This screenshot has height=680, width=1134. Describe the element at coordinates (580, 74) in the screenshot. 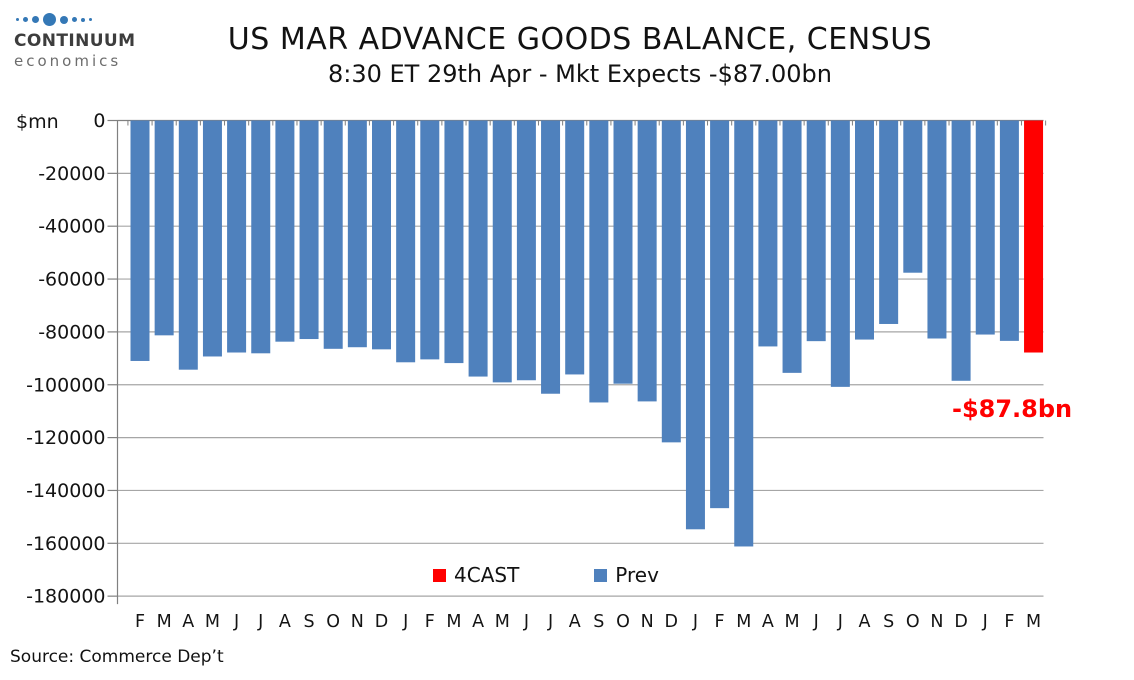

I see `chart-subtitle: 8:30 ET 29th Apr - Mkt Expects -$87.00bn` at that location.